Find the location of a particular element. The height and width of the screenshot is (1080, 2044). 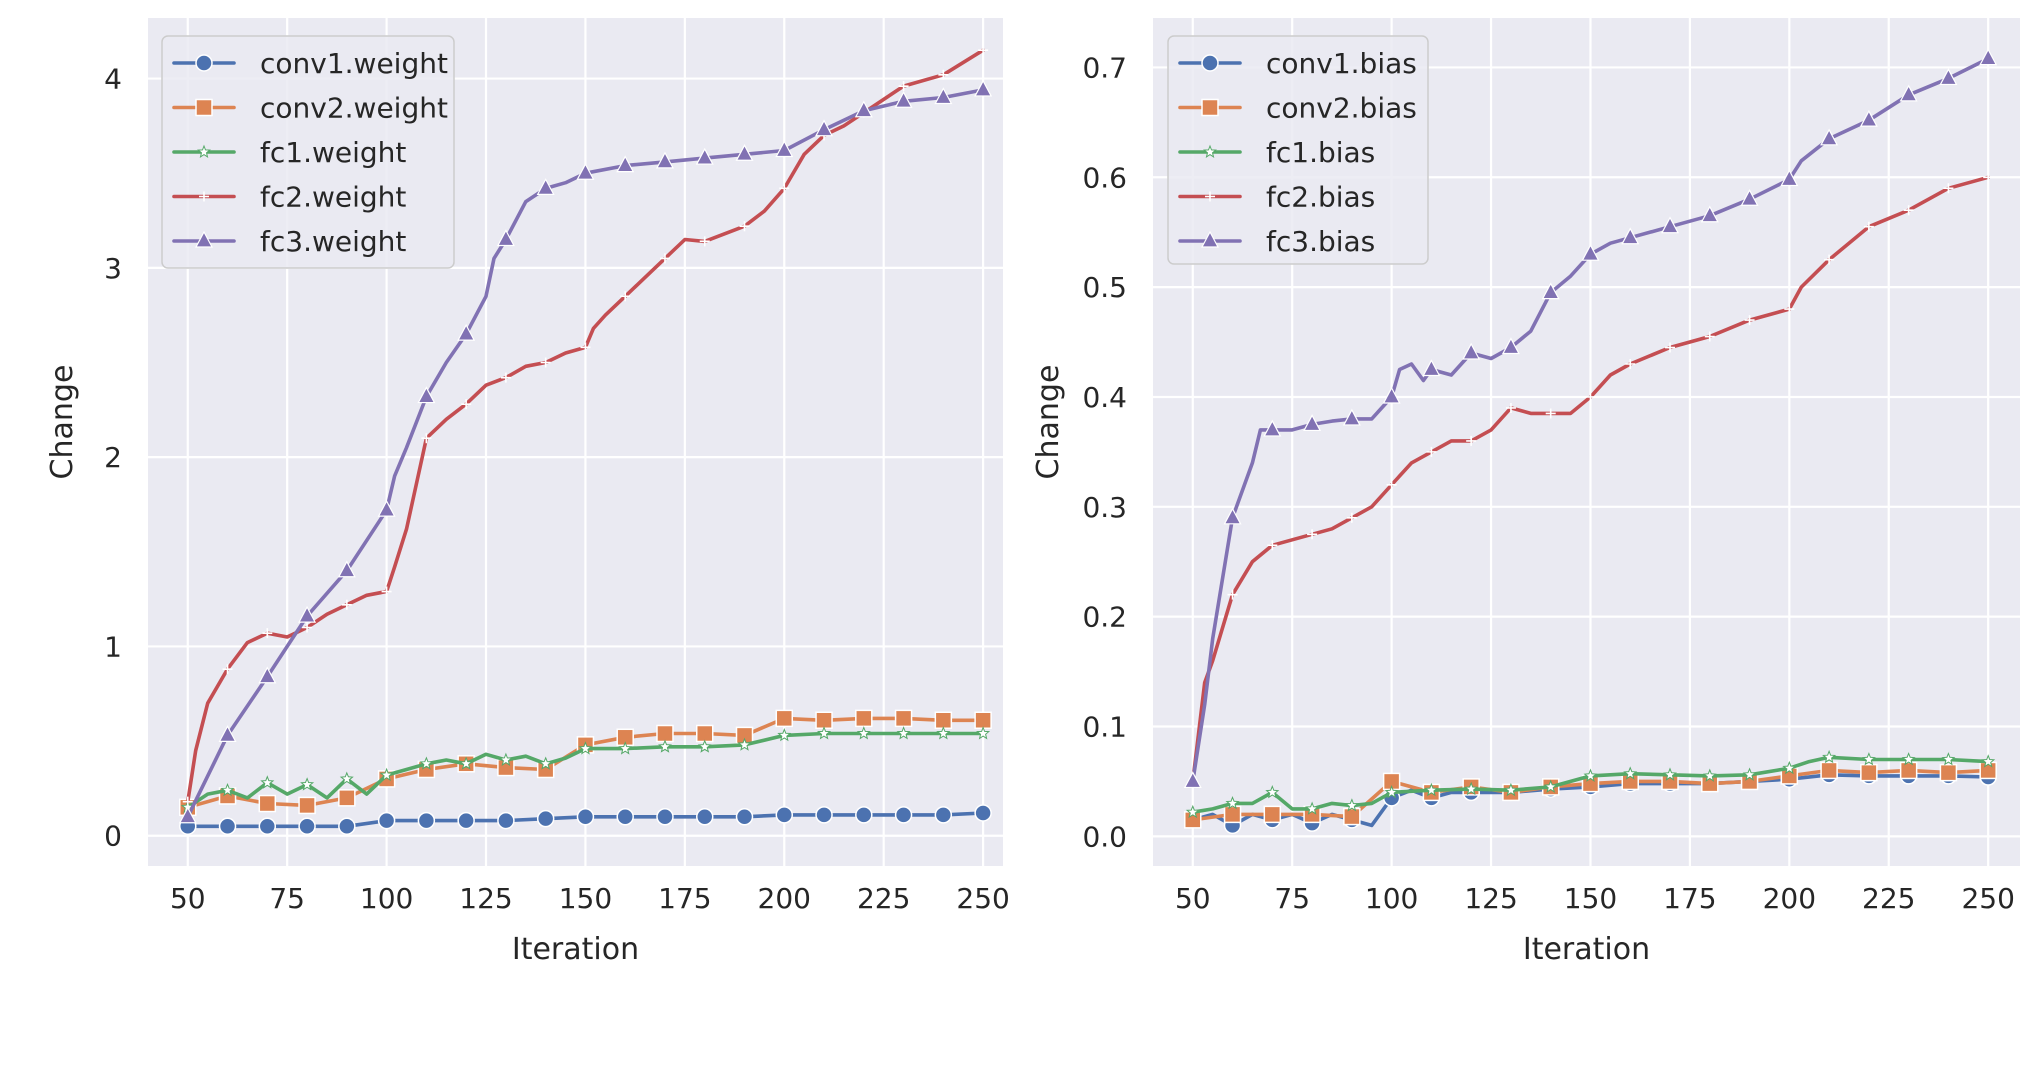

y-axis-label: Change is located at coordinates (1048, 422).